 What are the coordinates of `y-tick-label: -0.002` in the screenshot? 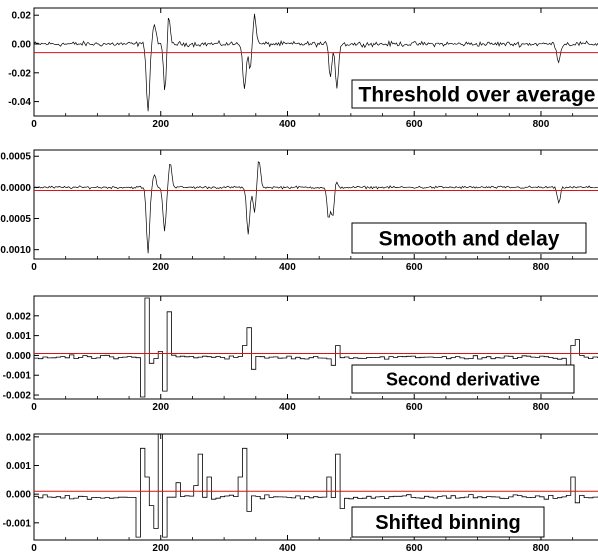 It's located at (17, 396).